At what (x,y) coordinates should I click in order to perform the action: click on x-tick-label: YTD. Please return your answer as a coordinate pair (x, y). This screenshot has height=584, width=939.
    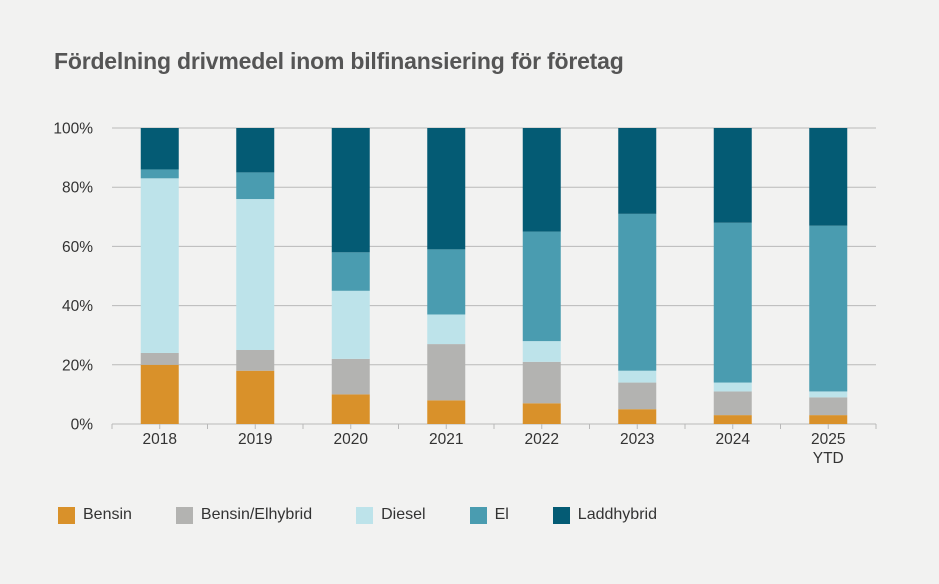
    Looking at the image, I should click on (828, 458).